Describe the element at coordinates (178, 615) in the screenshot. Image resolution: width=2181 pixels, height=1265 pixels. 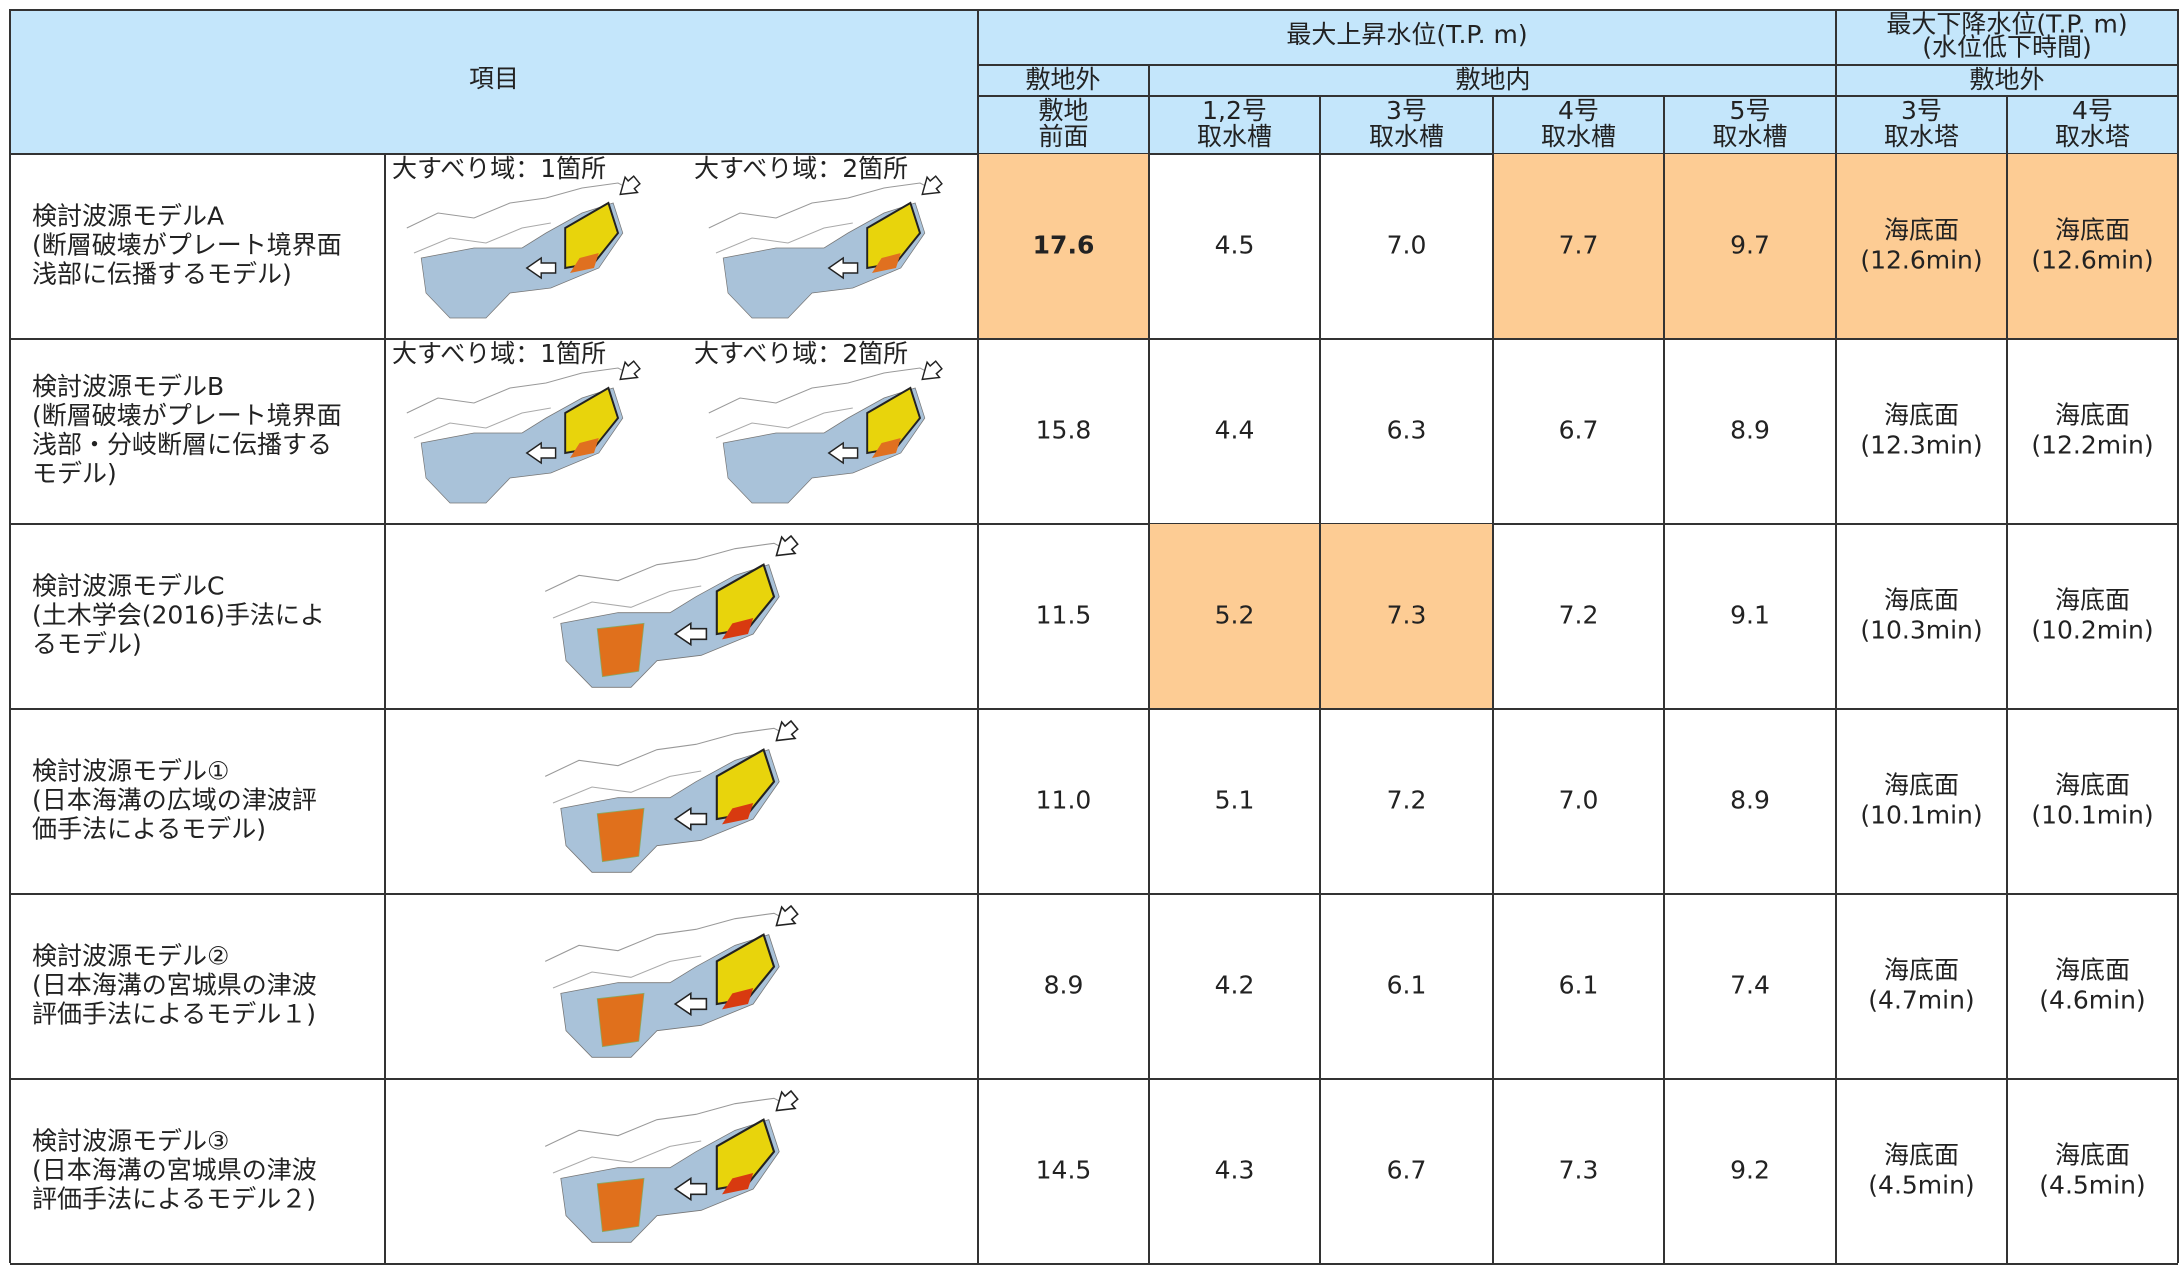
I see `cell-text: (土木学会(2016)手法によ` at that location.